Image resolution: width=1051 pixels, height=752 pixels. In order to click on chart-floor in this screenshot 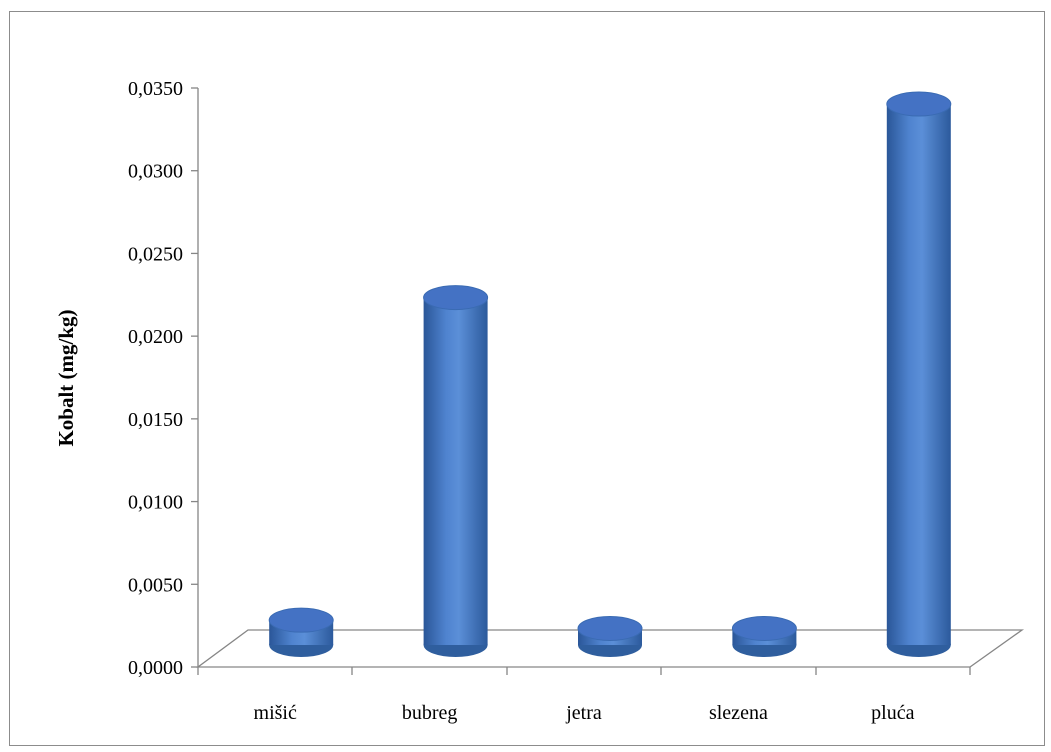, I will do `click(610, 648)`.